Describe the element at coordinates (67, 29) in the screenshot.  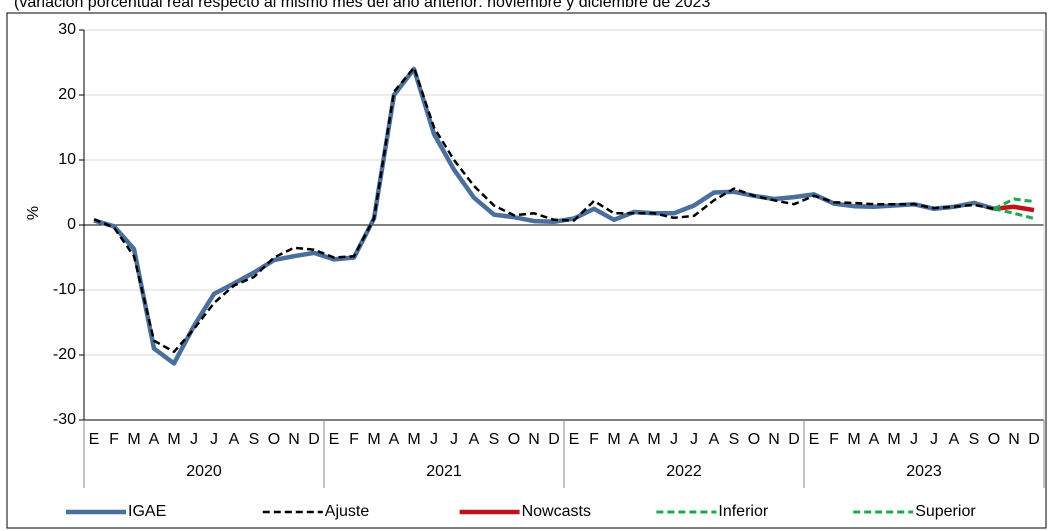
I see `y-tick-label: 30` at that location.